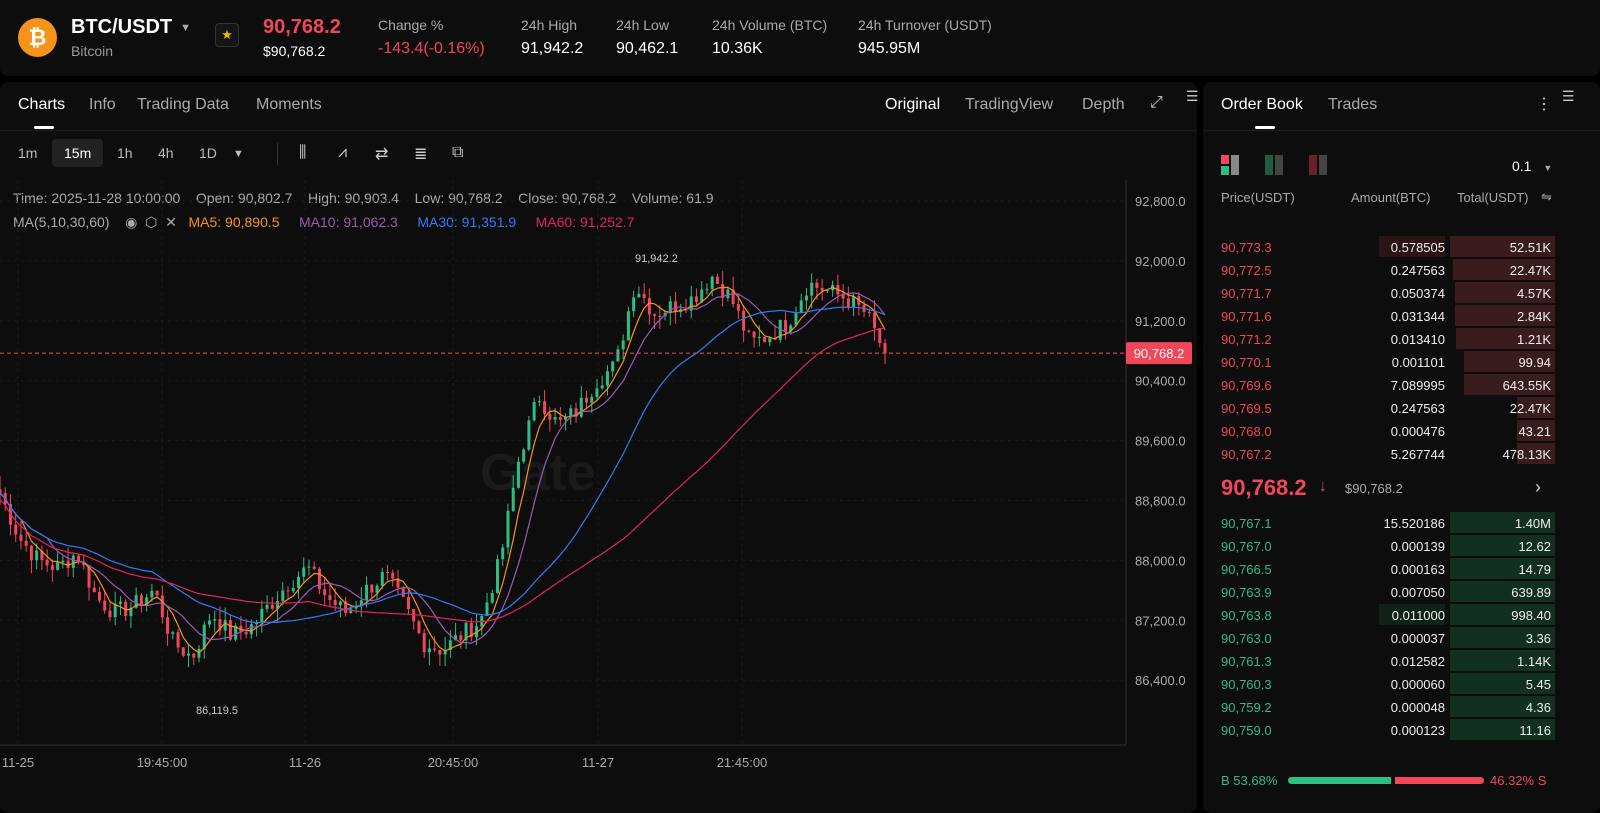 The height and width of the screenshot is (813, 1600). I want to click on eye-icon: ◉, so click(131, 222).